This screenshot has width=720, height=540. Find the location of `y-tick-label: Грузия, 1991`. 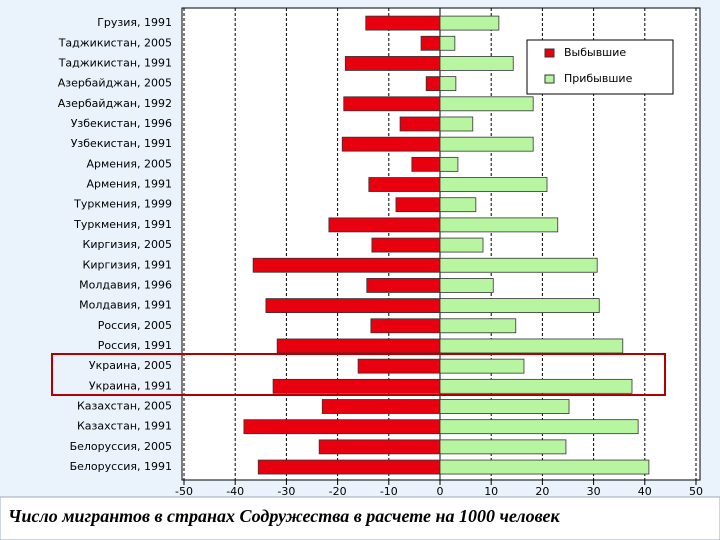

y-tick-label: Грузия, 1991 is located at coordinates (134, 22).